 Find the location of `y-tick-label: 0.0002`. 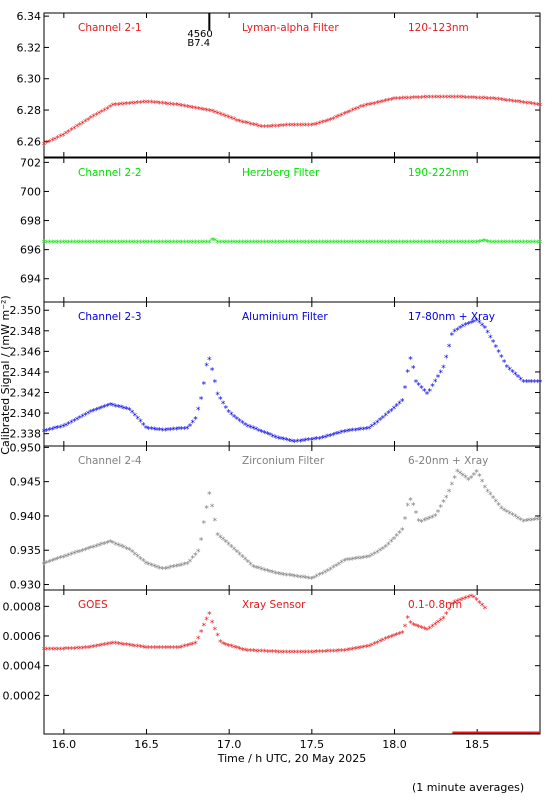

y-tick-label: 0.0002 is located at coordinates (22, 695).